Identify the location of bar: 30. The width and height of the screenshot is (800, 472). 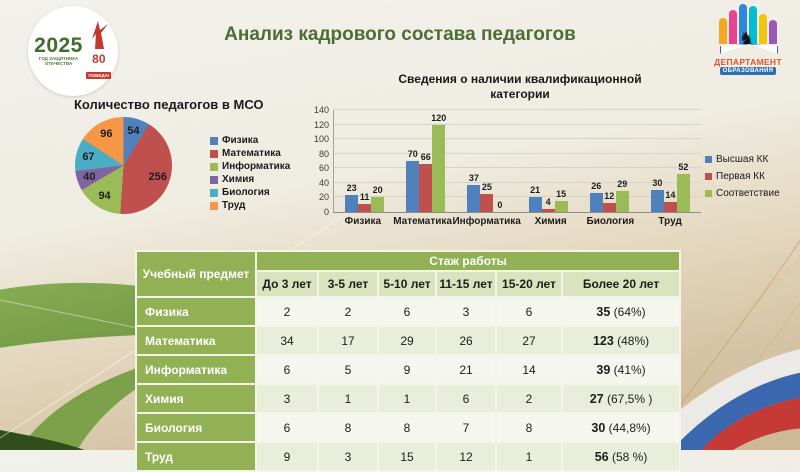
(657, 195).